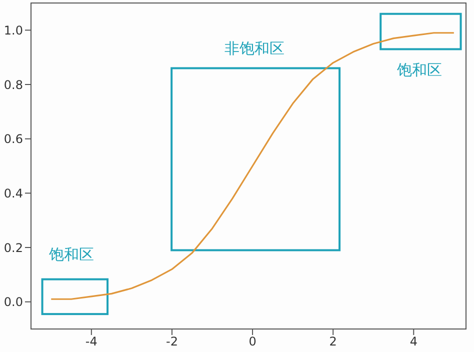 This screenshot has height=352, width=474. I want to click on y-tick-label: 0.6, so click(13, 139).